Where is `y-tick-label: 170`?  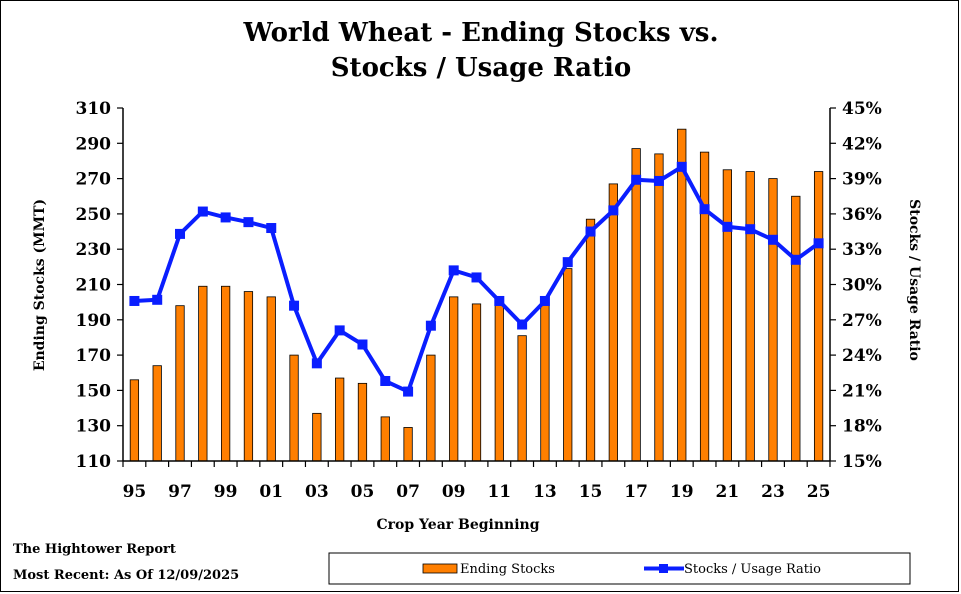 y-tick-label: 170 is located at coordinates (94, 356).